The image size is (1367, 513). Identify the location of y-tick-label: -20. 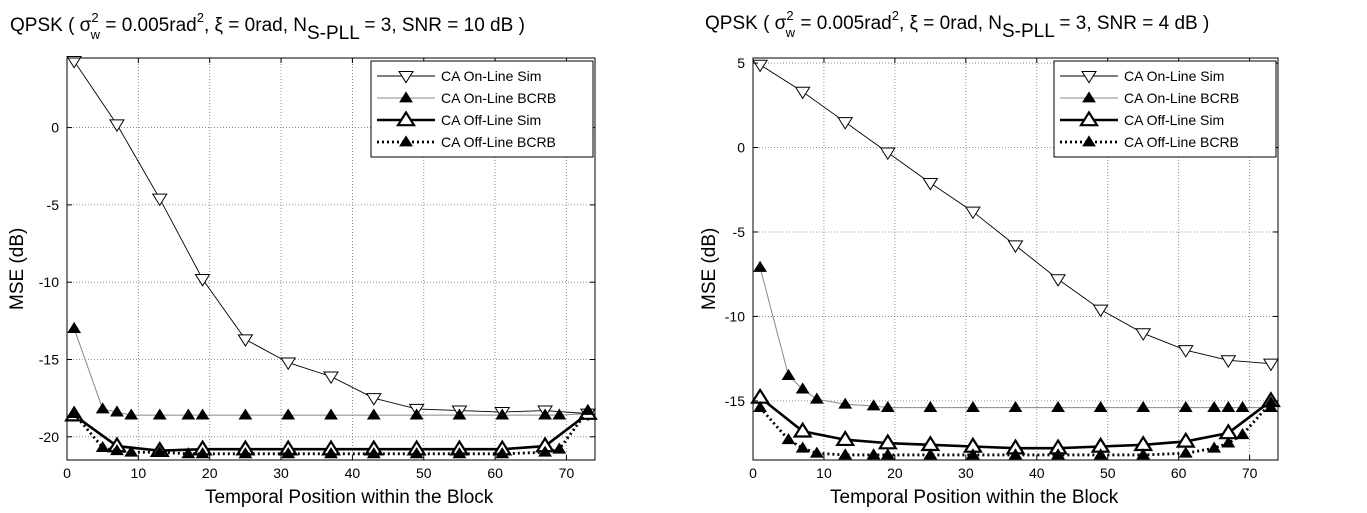
(49, 437).